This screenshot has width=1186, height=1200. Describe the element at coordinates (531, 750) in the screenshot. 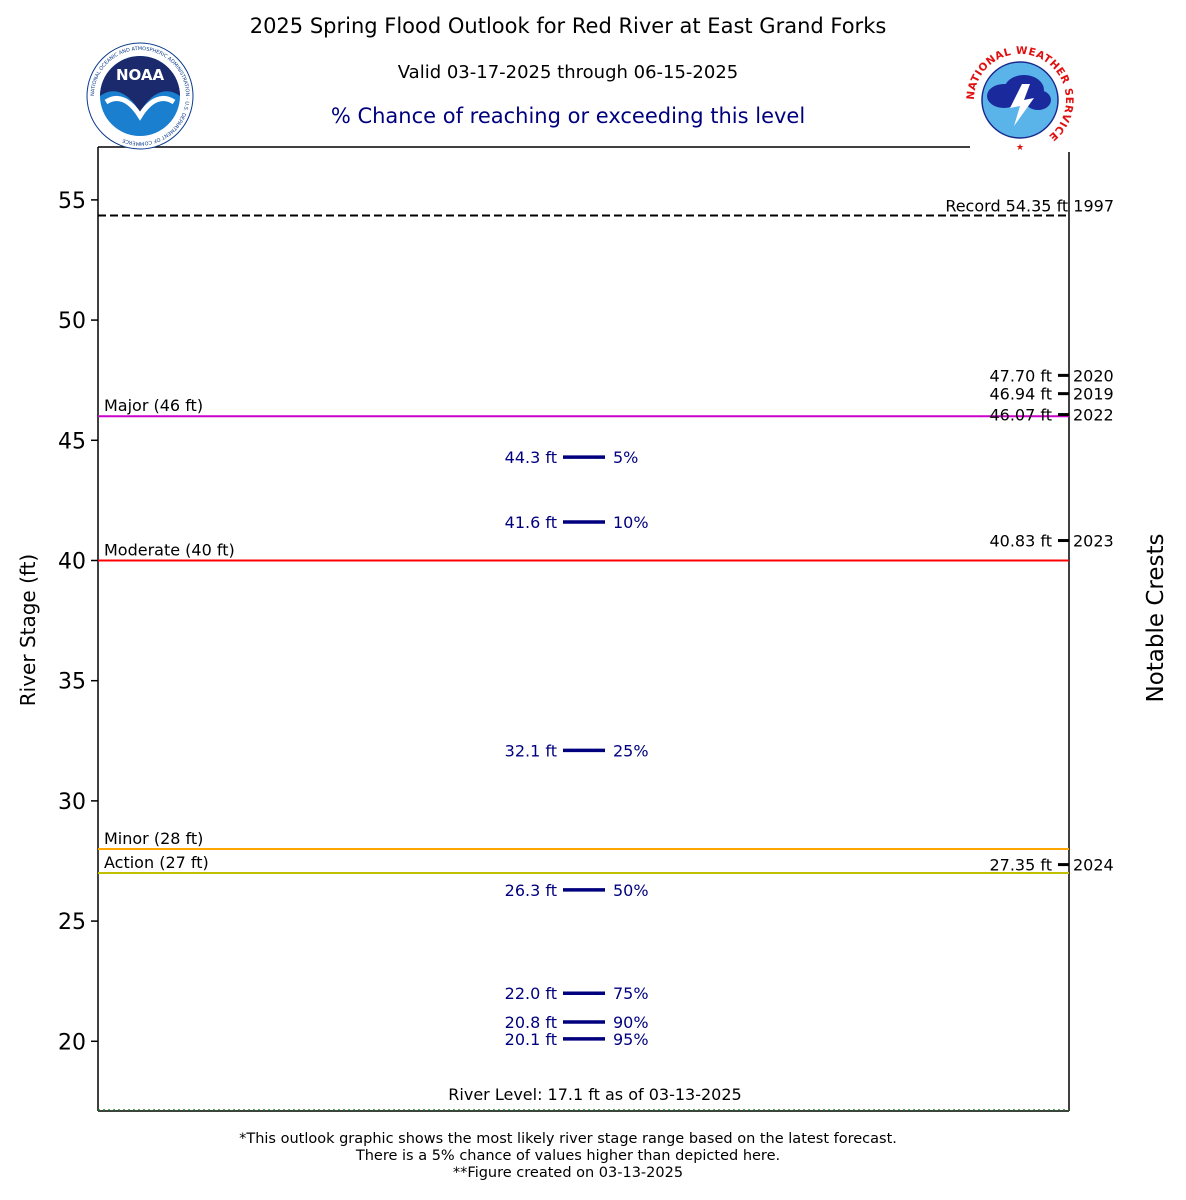

I see `exceedance-value-label: 32.1 ft` at that location.